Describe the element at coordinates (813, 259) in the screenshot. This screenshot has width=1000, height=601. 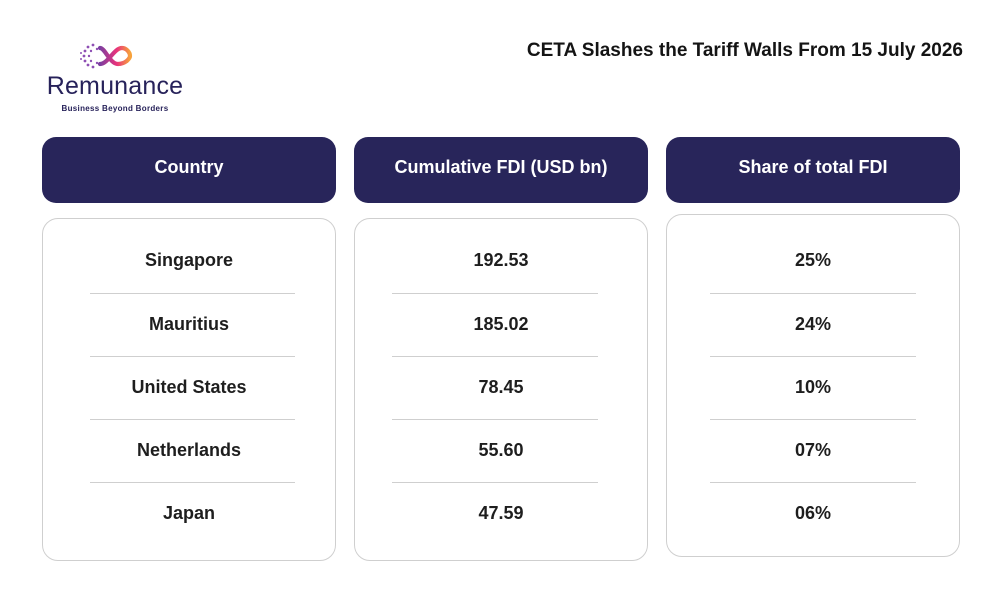
I see `table-cell: 25%` at that location.